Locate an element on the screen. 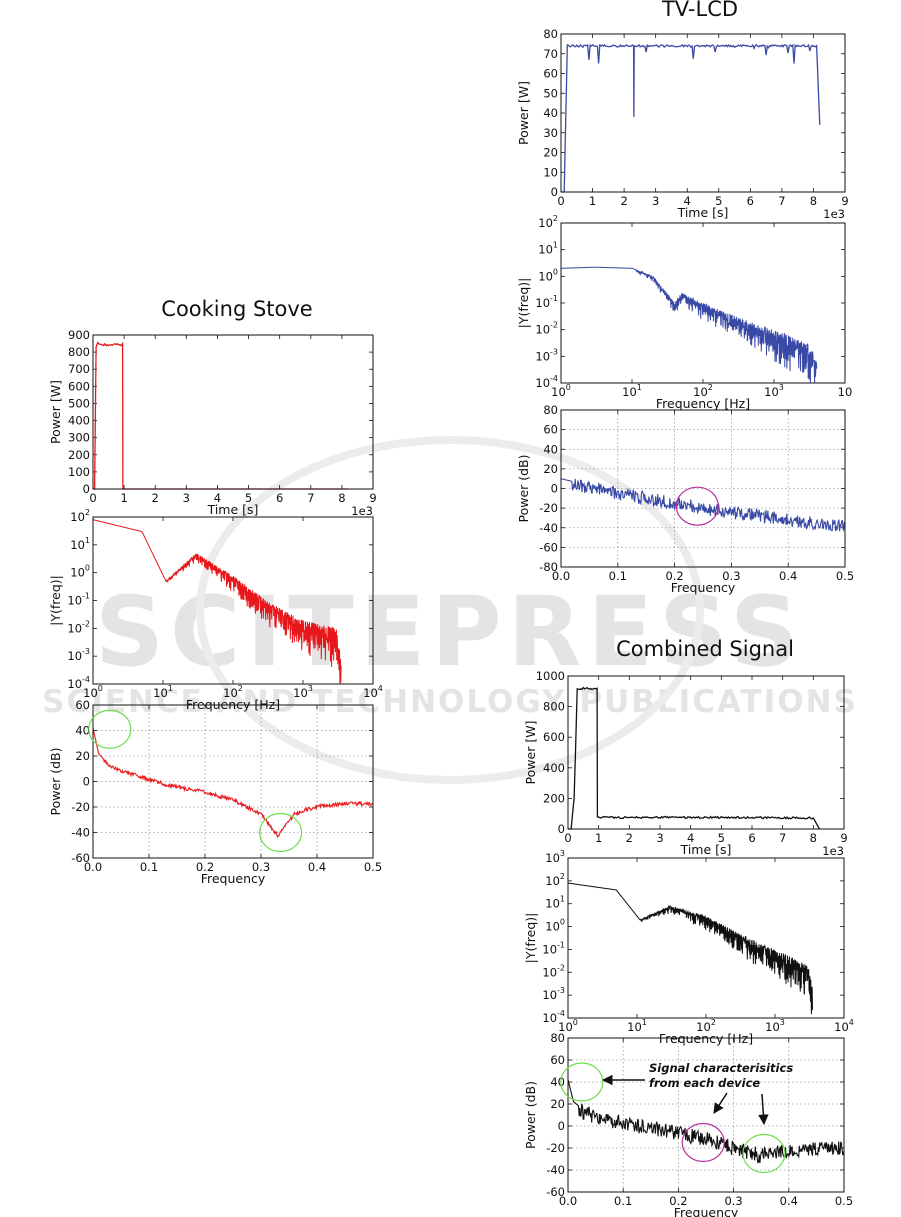 This screenshot has width=901, height=1217. x-tick-label: 9 is located at coordinates (372, 498).